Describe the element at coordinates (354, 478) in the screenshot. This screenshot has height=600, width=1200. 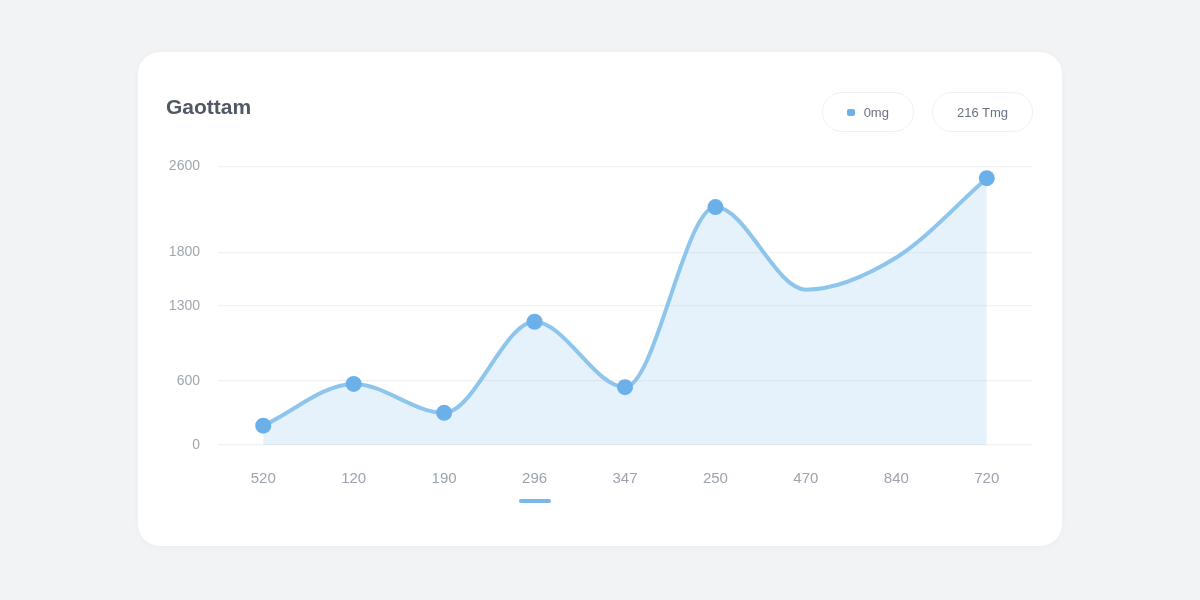
I see `x-tick-label: 120` at that location.